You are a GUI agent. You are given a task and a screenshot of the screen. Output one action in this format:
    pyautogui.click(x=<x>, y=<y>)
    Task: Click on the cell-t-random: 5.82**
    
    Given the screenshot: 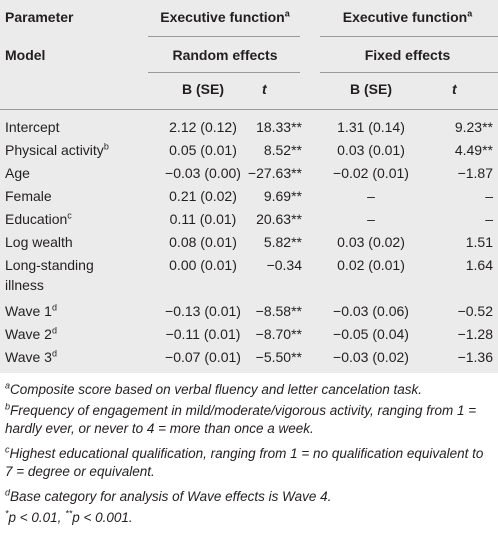 What is the action you would take?
    pyautogui.click(x=282, y=242)
    